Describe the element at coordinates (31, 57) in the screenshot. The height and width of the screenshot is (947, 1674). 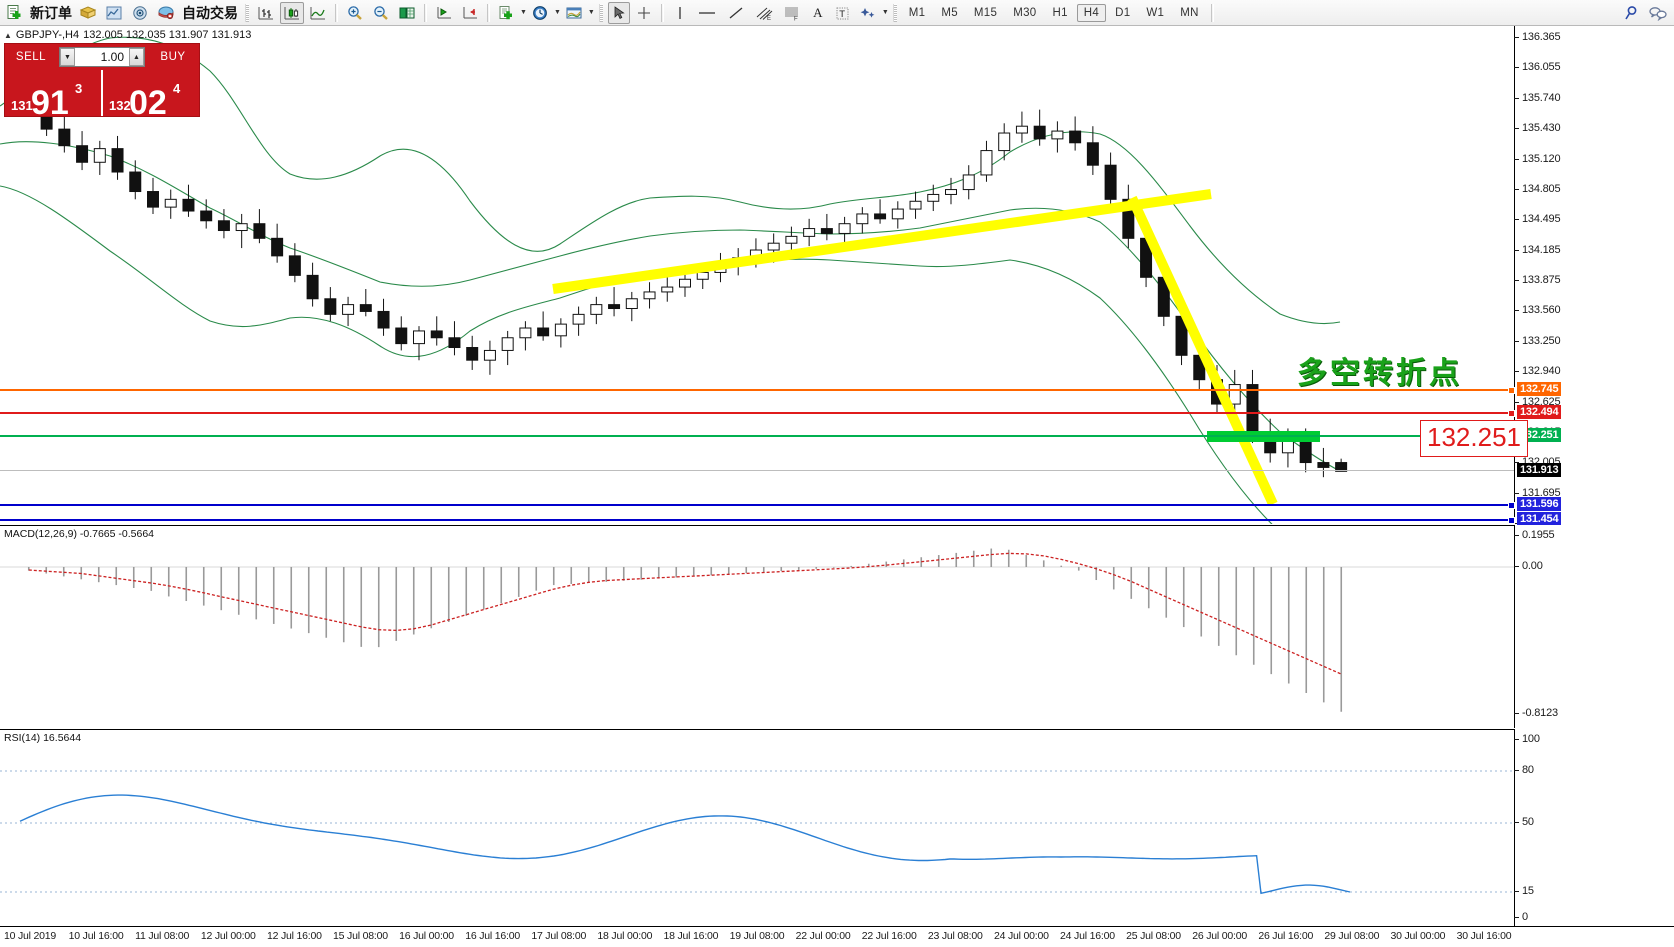
I see `sell-button-label: SELL` at that location.